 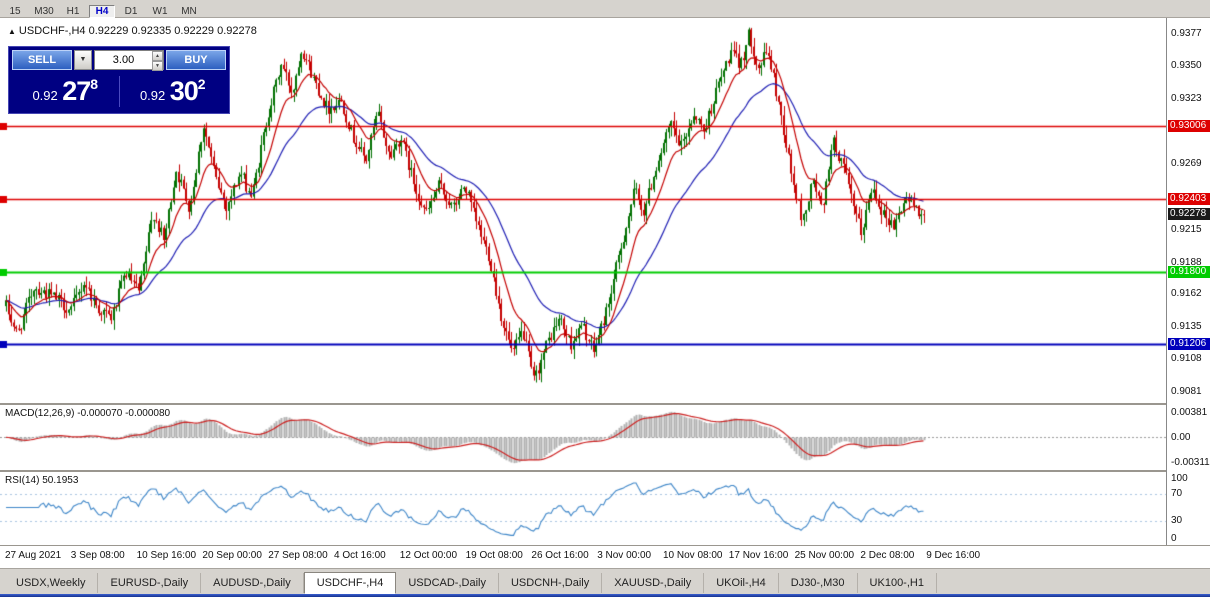 I want to click on ohlc-high: 0.92335, so click(x=151, y=31).